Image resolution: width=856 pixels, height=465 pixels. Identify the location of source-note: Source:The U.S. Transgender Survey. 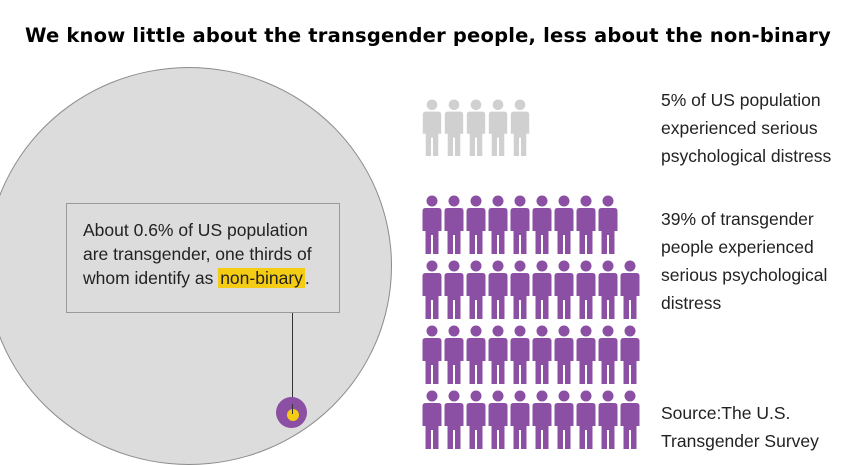
(740, 427).